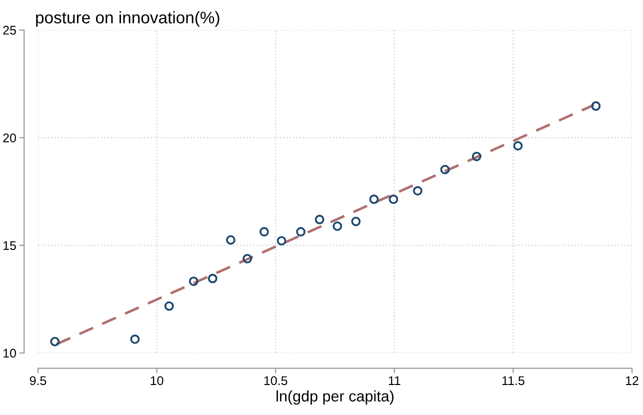 This screenshot has height=415, width=643. Describe the element at coordinates (10, 245) in the screenshot. I see `y-tick-label: 15` at that location.